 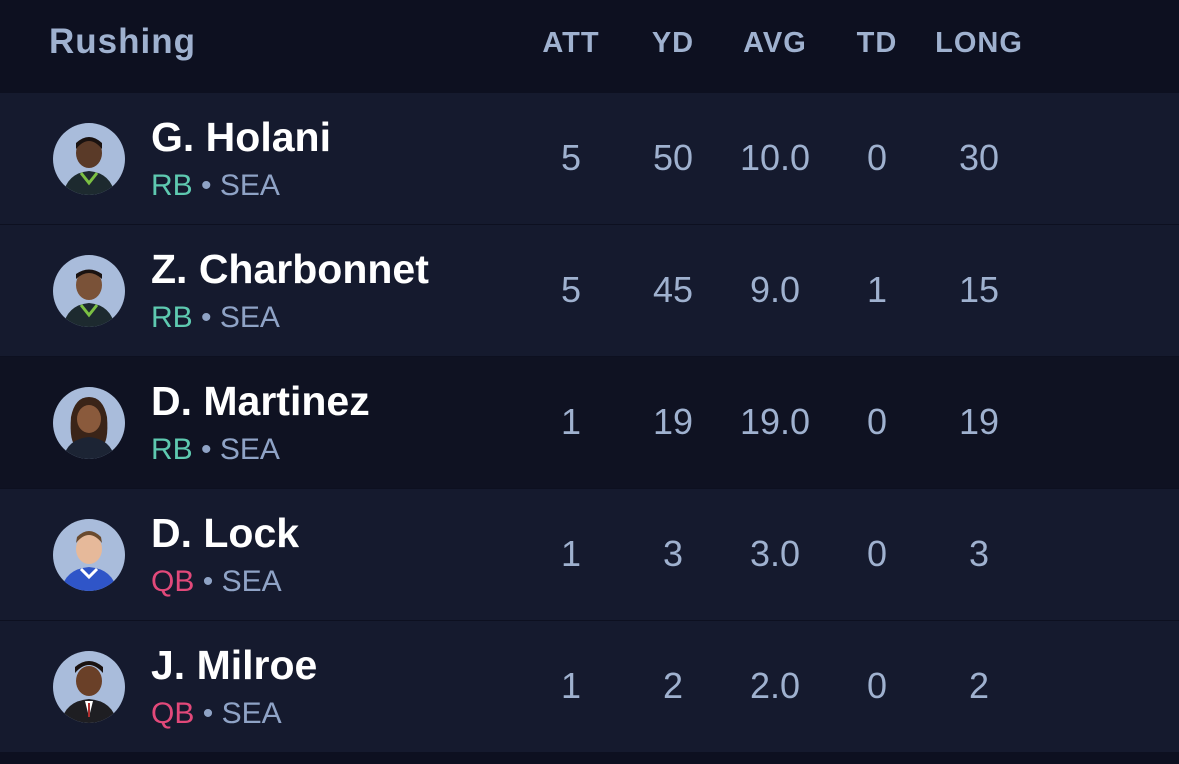 What do you see at coordinates (571, 43) in the screenshot?
I see `column-header-att: ATT` at bounding box center [571, 43].